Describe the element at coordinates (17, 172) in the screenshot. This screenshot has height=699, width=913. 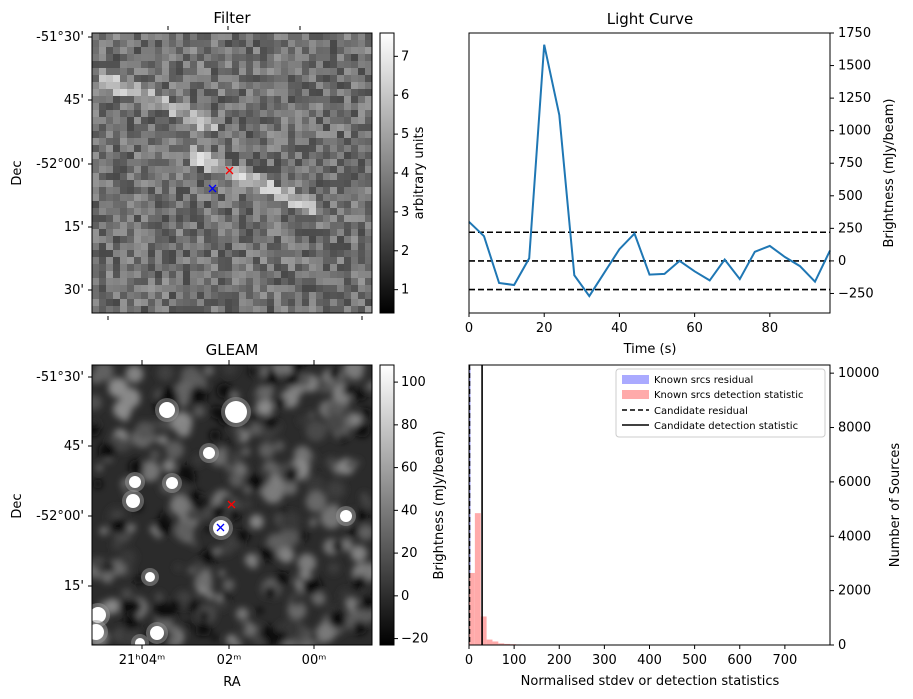
I see `filter-dec-label: Dec` at that location.